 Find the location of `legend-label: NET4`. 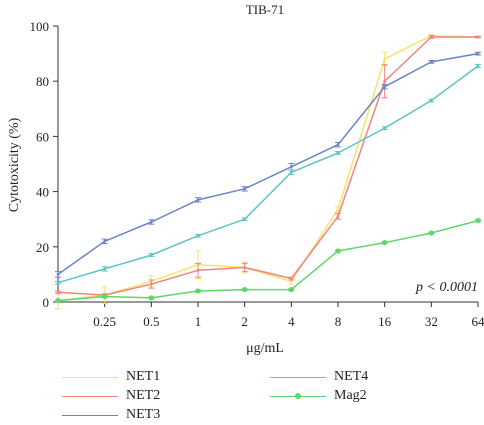

legend-label: NET4 is located at coordinates (351, 376).